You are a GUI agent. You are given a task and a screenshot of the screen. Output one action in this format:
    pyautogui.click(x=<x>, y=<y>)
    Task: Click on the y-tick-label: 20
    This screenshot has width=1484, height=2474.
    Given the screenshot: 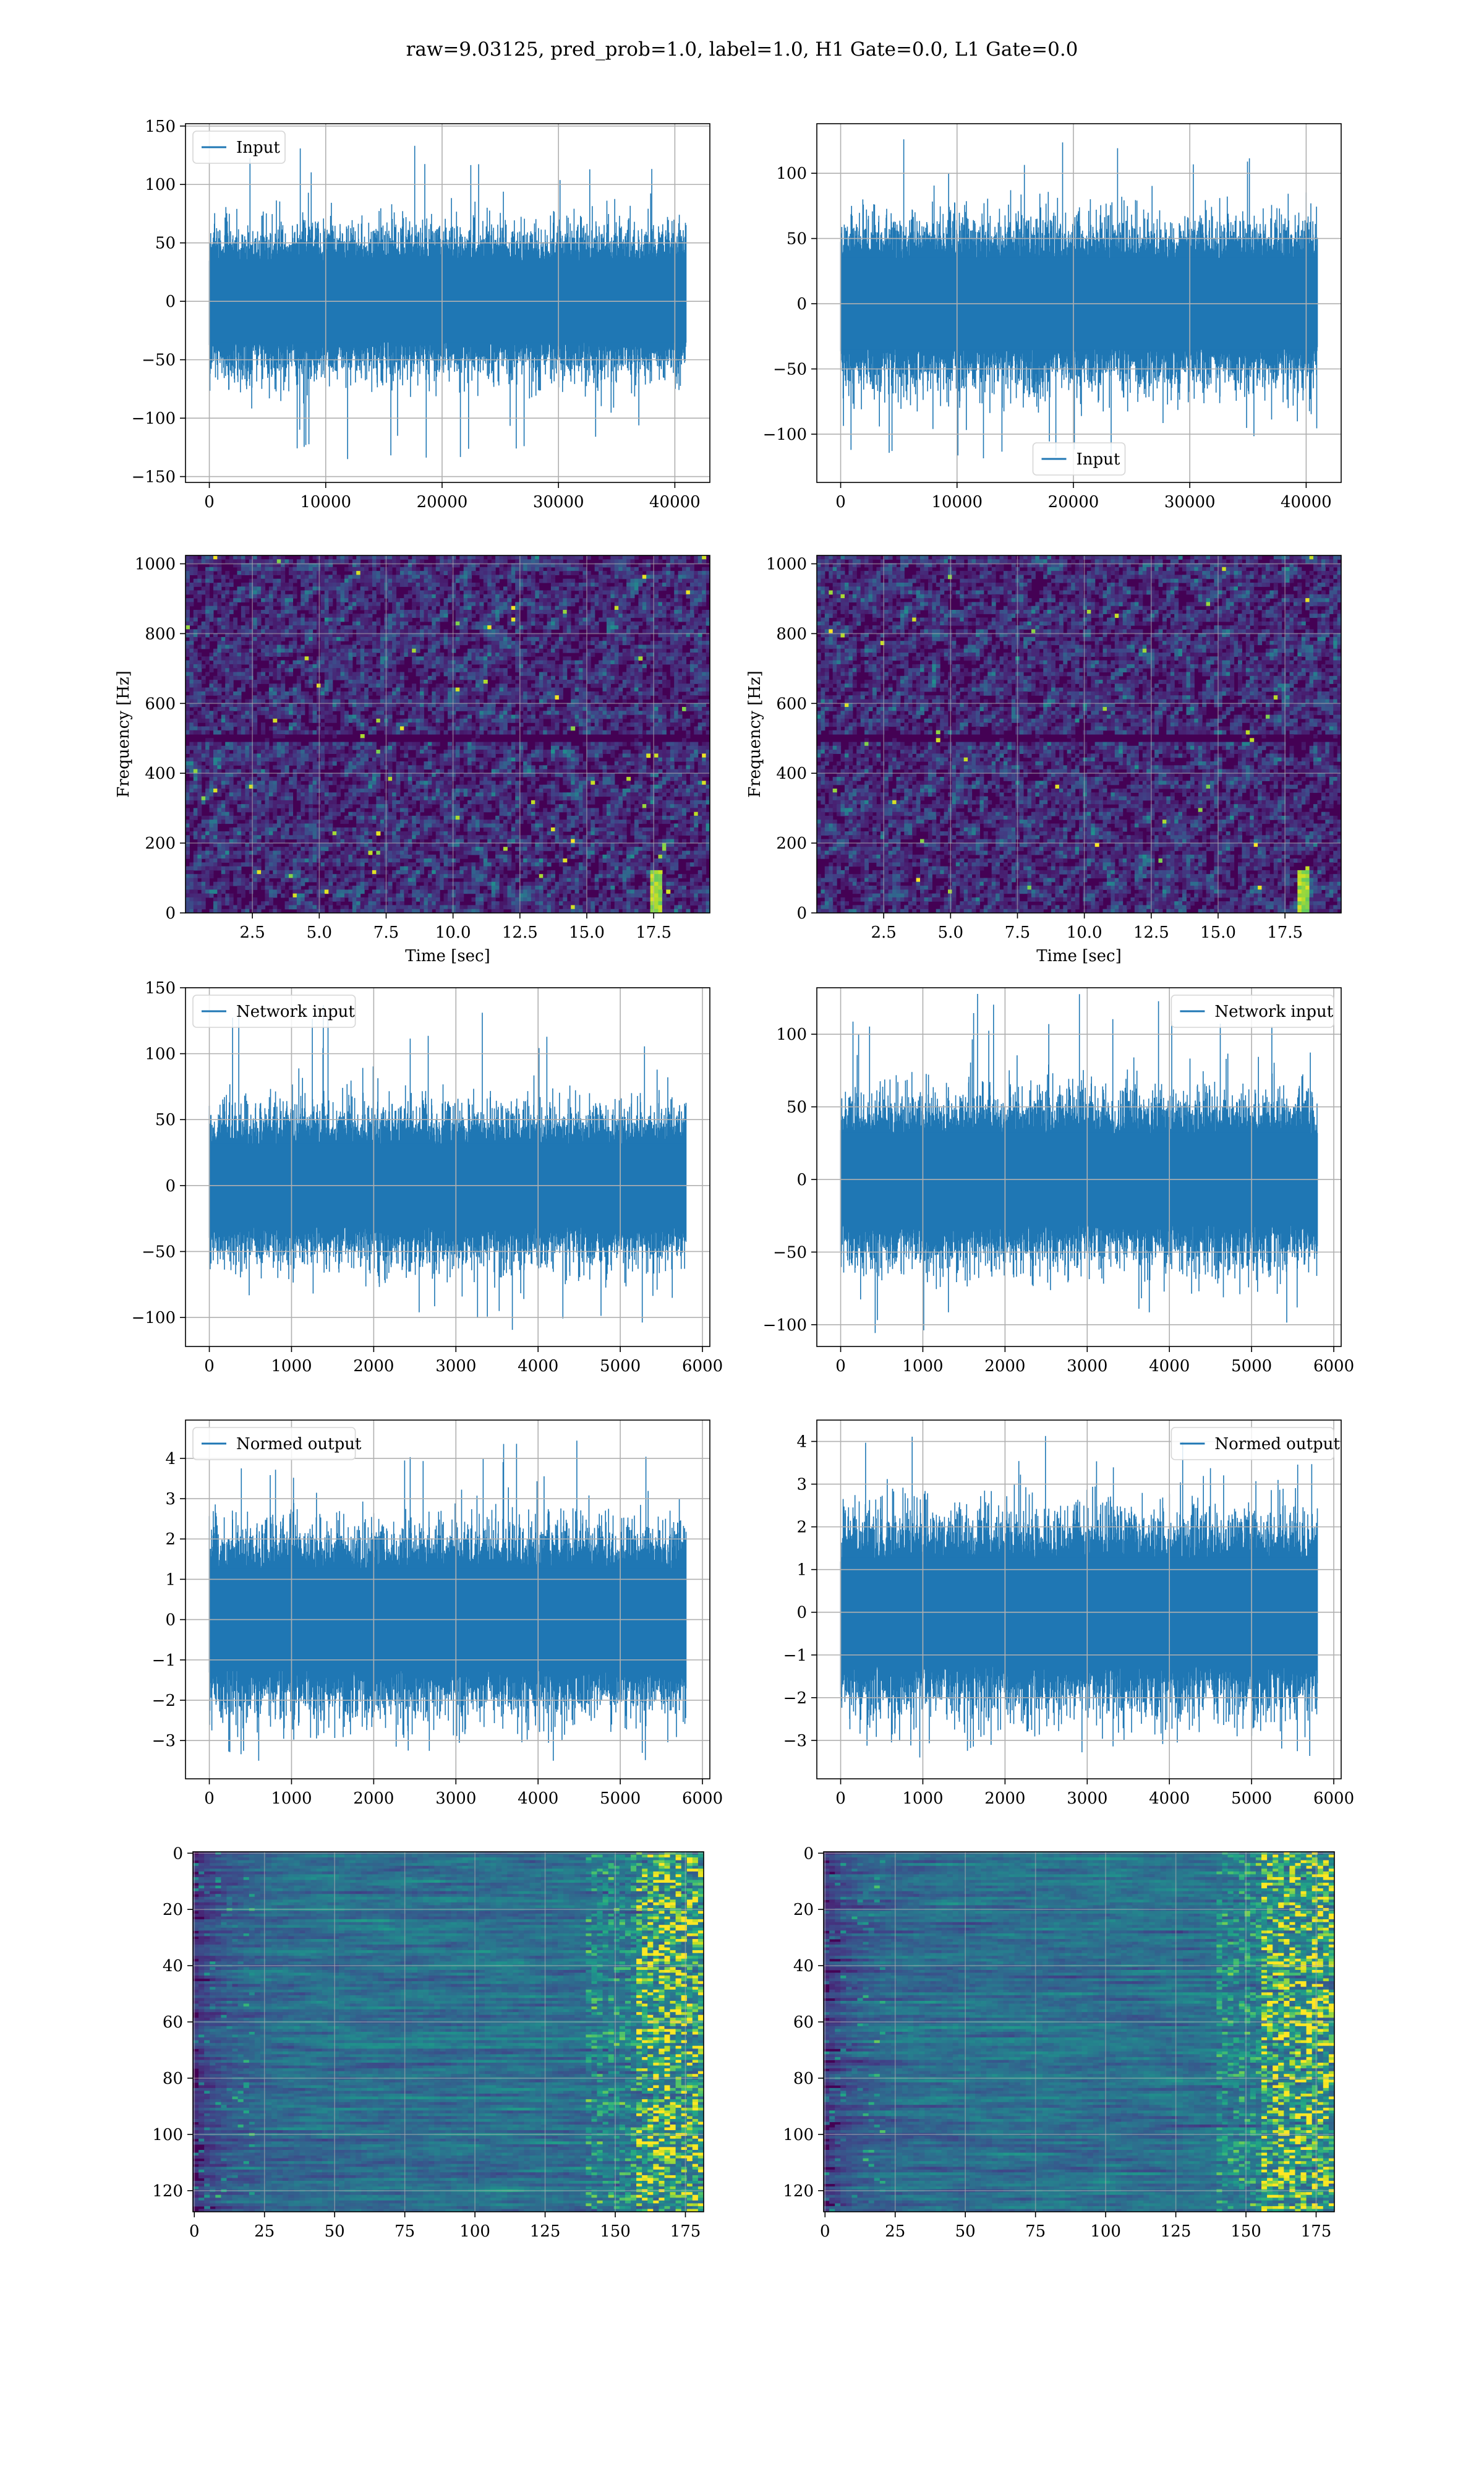 What is the action you would take?
    pyautogui.click(x=803, y=1910)
    